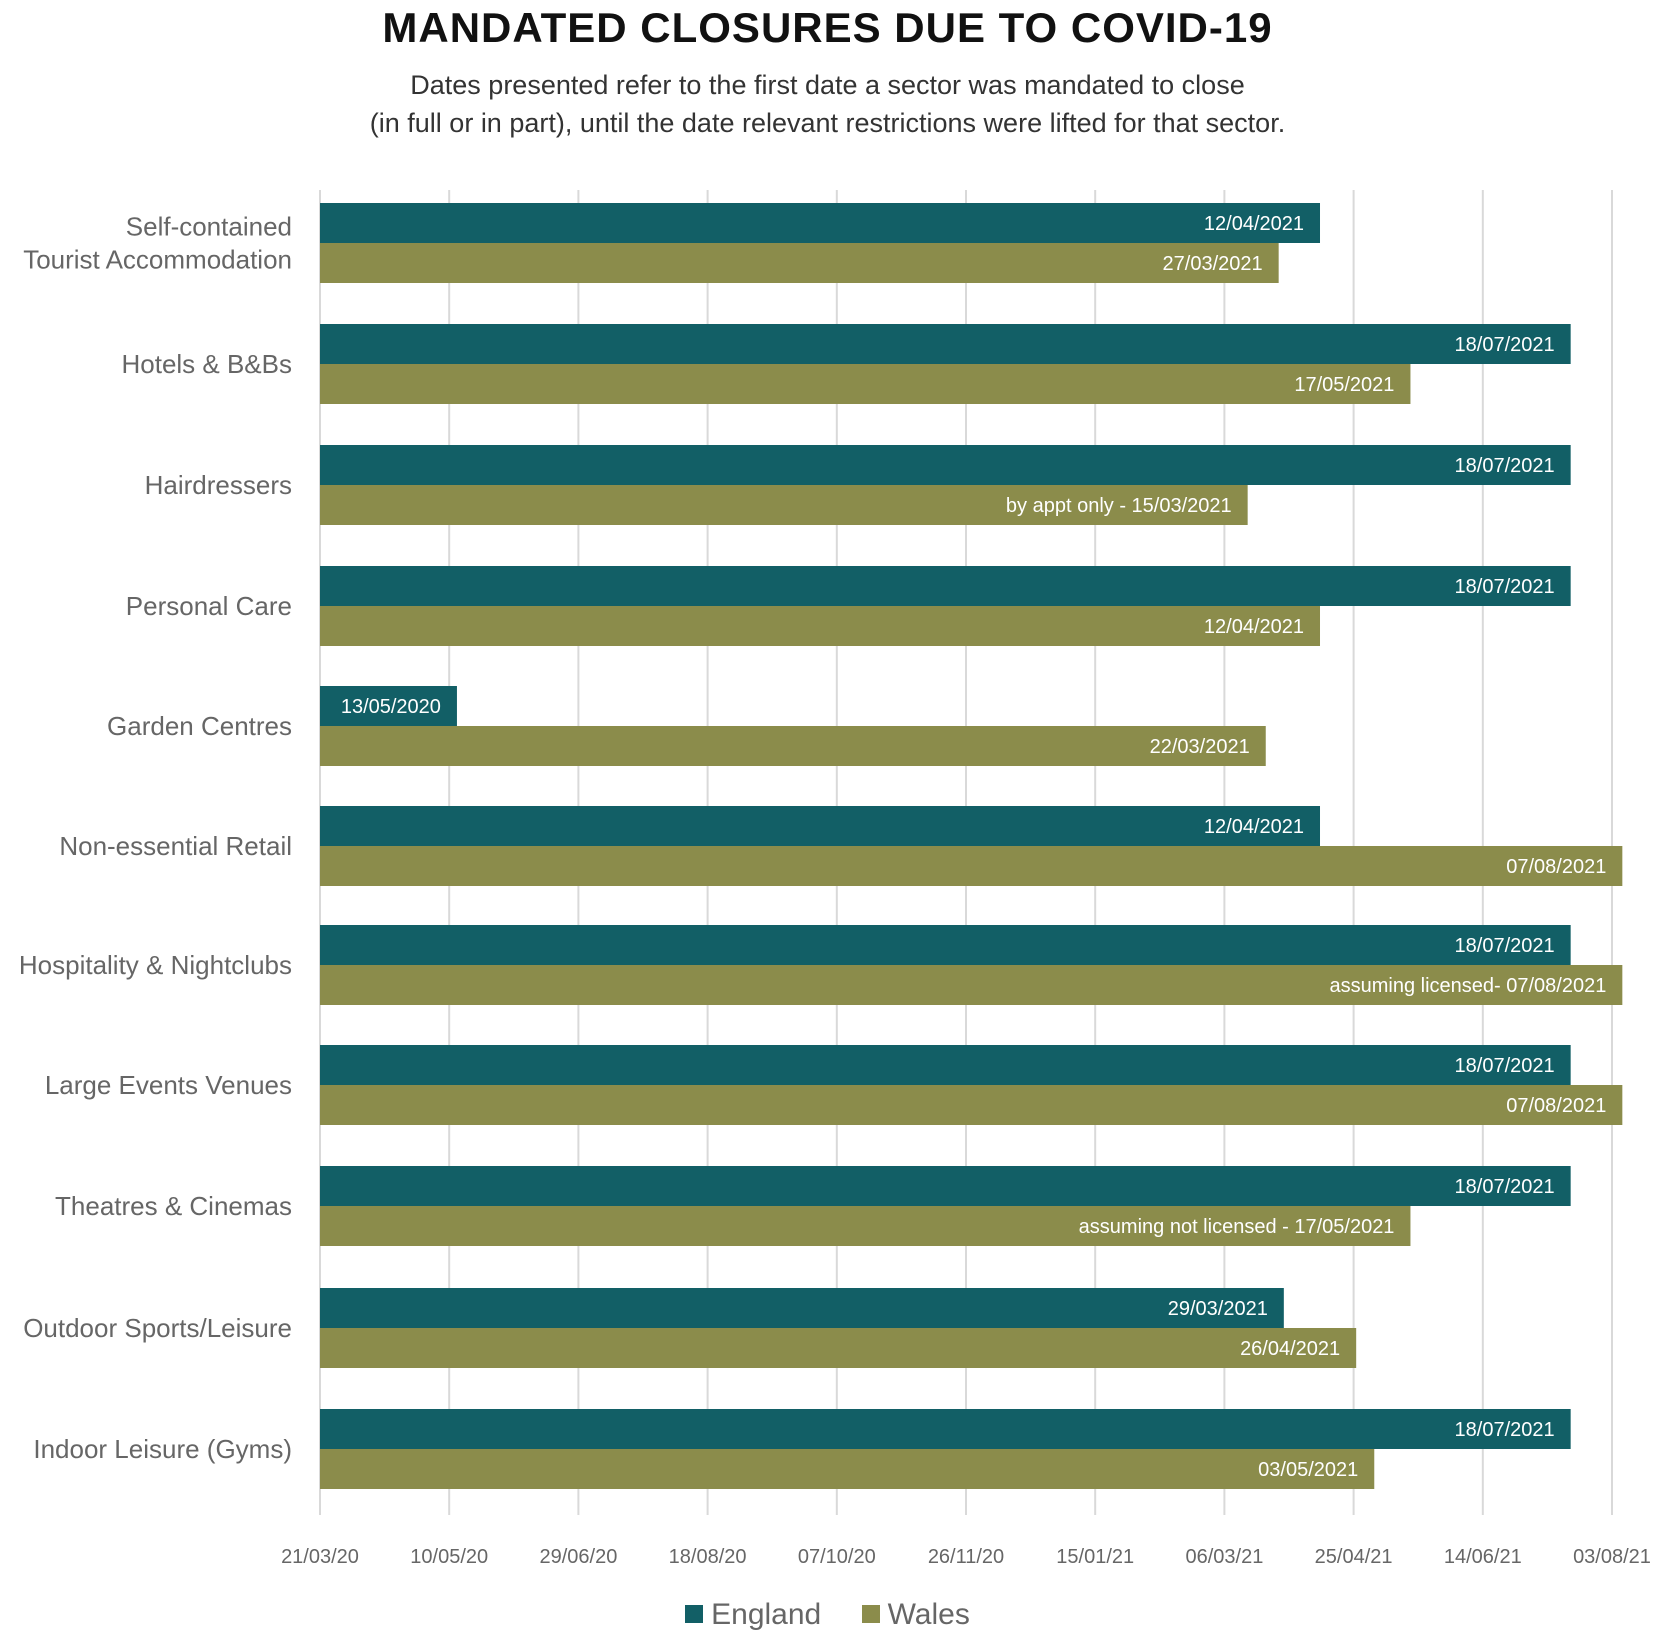 The height and width of the screenshot is (1641, 1655). I want to click on bar-label-england-8: 18/07/2021, so click(1505, 1187).